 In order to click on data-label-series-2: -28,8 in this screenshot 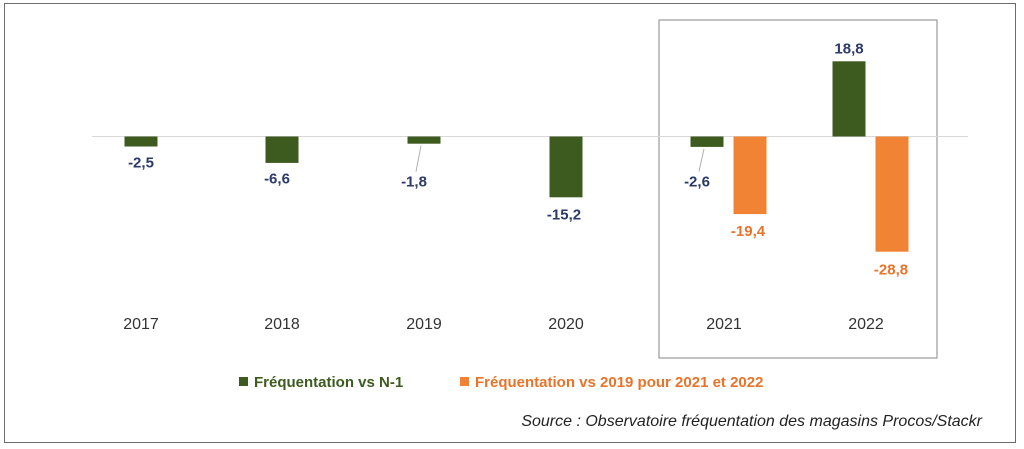, I will do `click(891, 270)`.